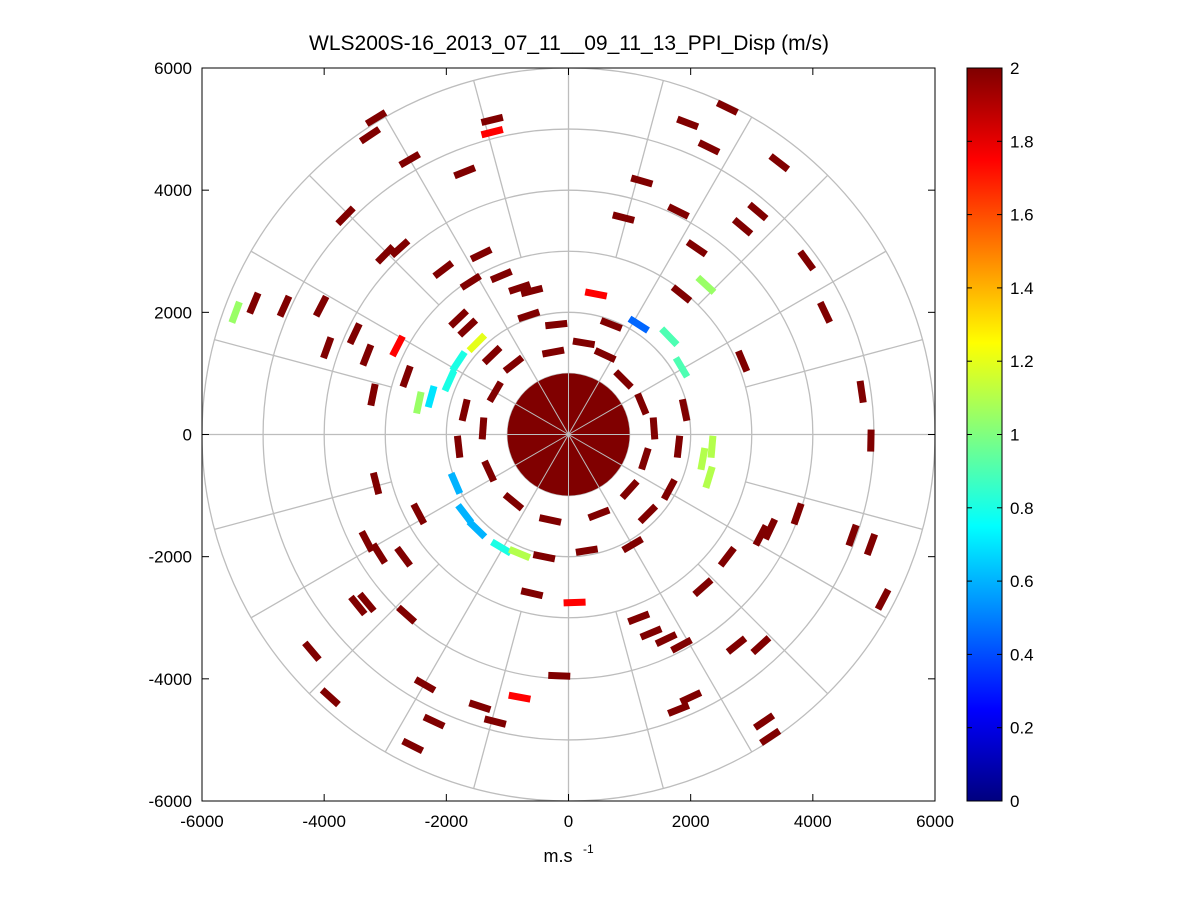 The height and width of the screenshot is (901, 1201). What do you see at coordinates (1022, 654) in the screenshot?
I see `colorbar-tick-label: 0.4` at bounding box center [1022, 654].